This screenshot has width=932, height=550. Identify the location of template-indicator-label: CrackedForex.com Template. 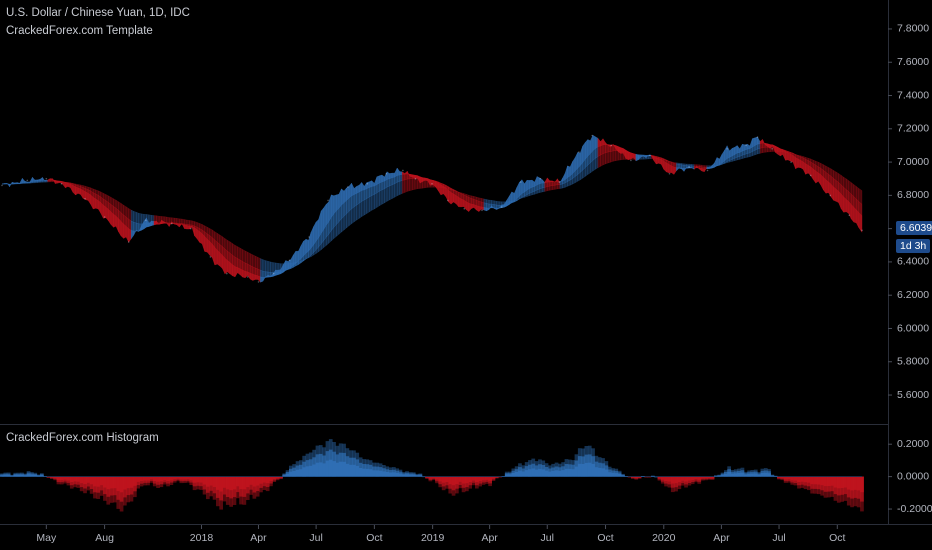
(79, 31).